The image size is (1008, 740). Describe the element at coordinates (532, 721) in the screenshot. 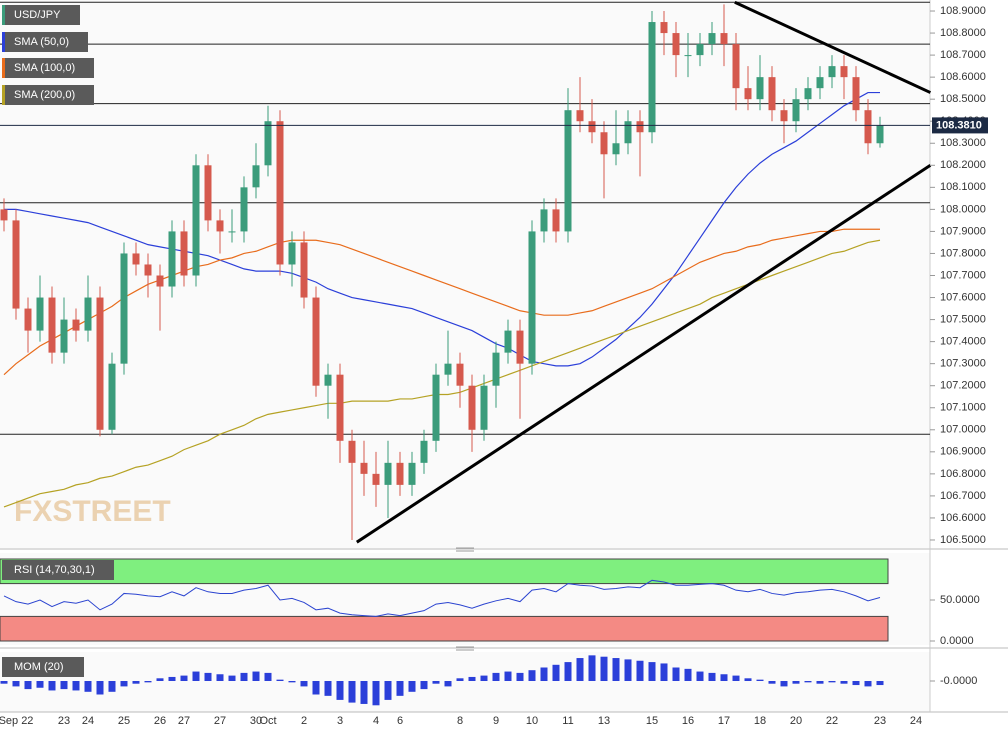

I see `x-tick-label: 10` at that location.